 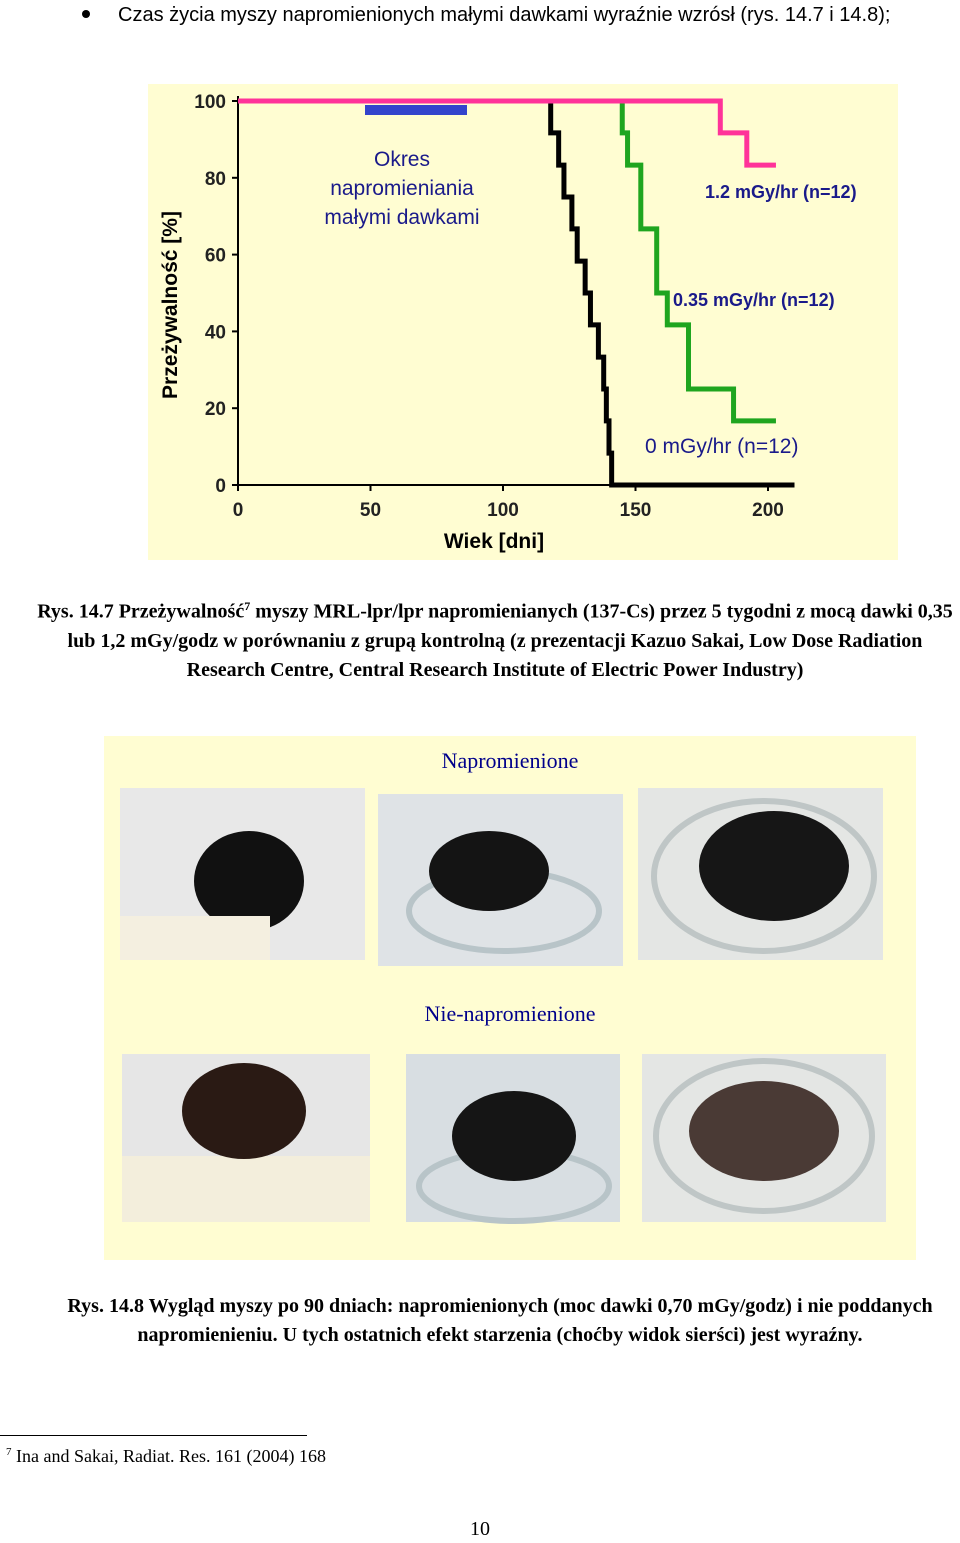 What do you see at coordinates (768, 510) in the screenshot?
I see `x-tick-label: 200` at bounding box center [768, 510].